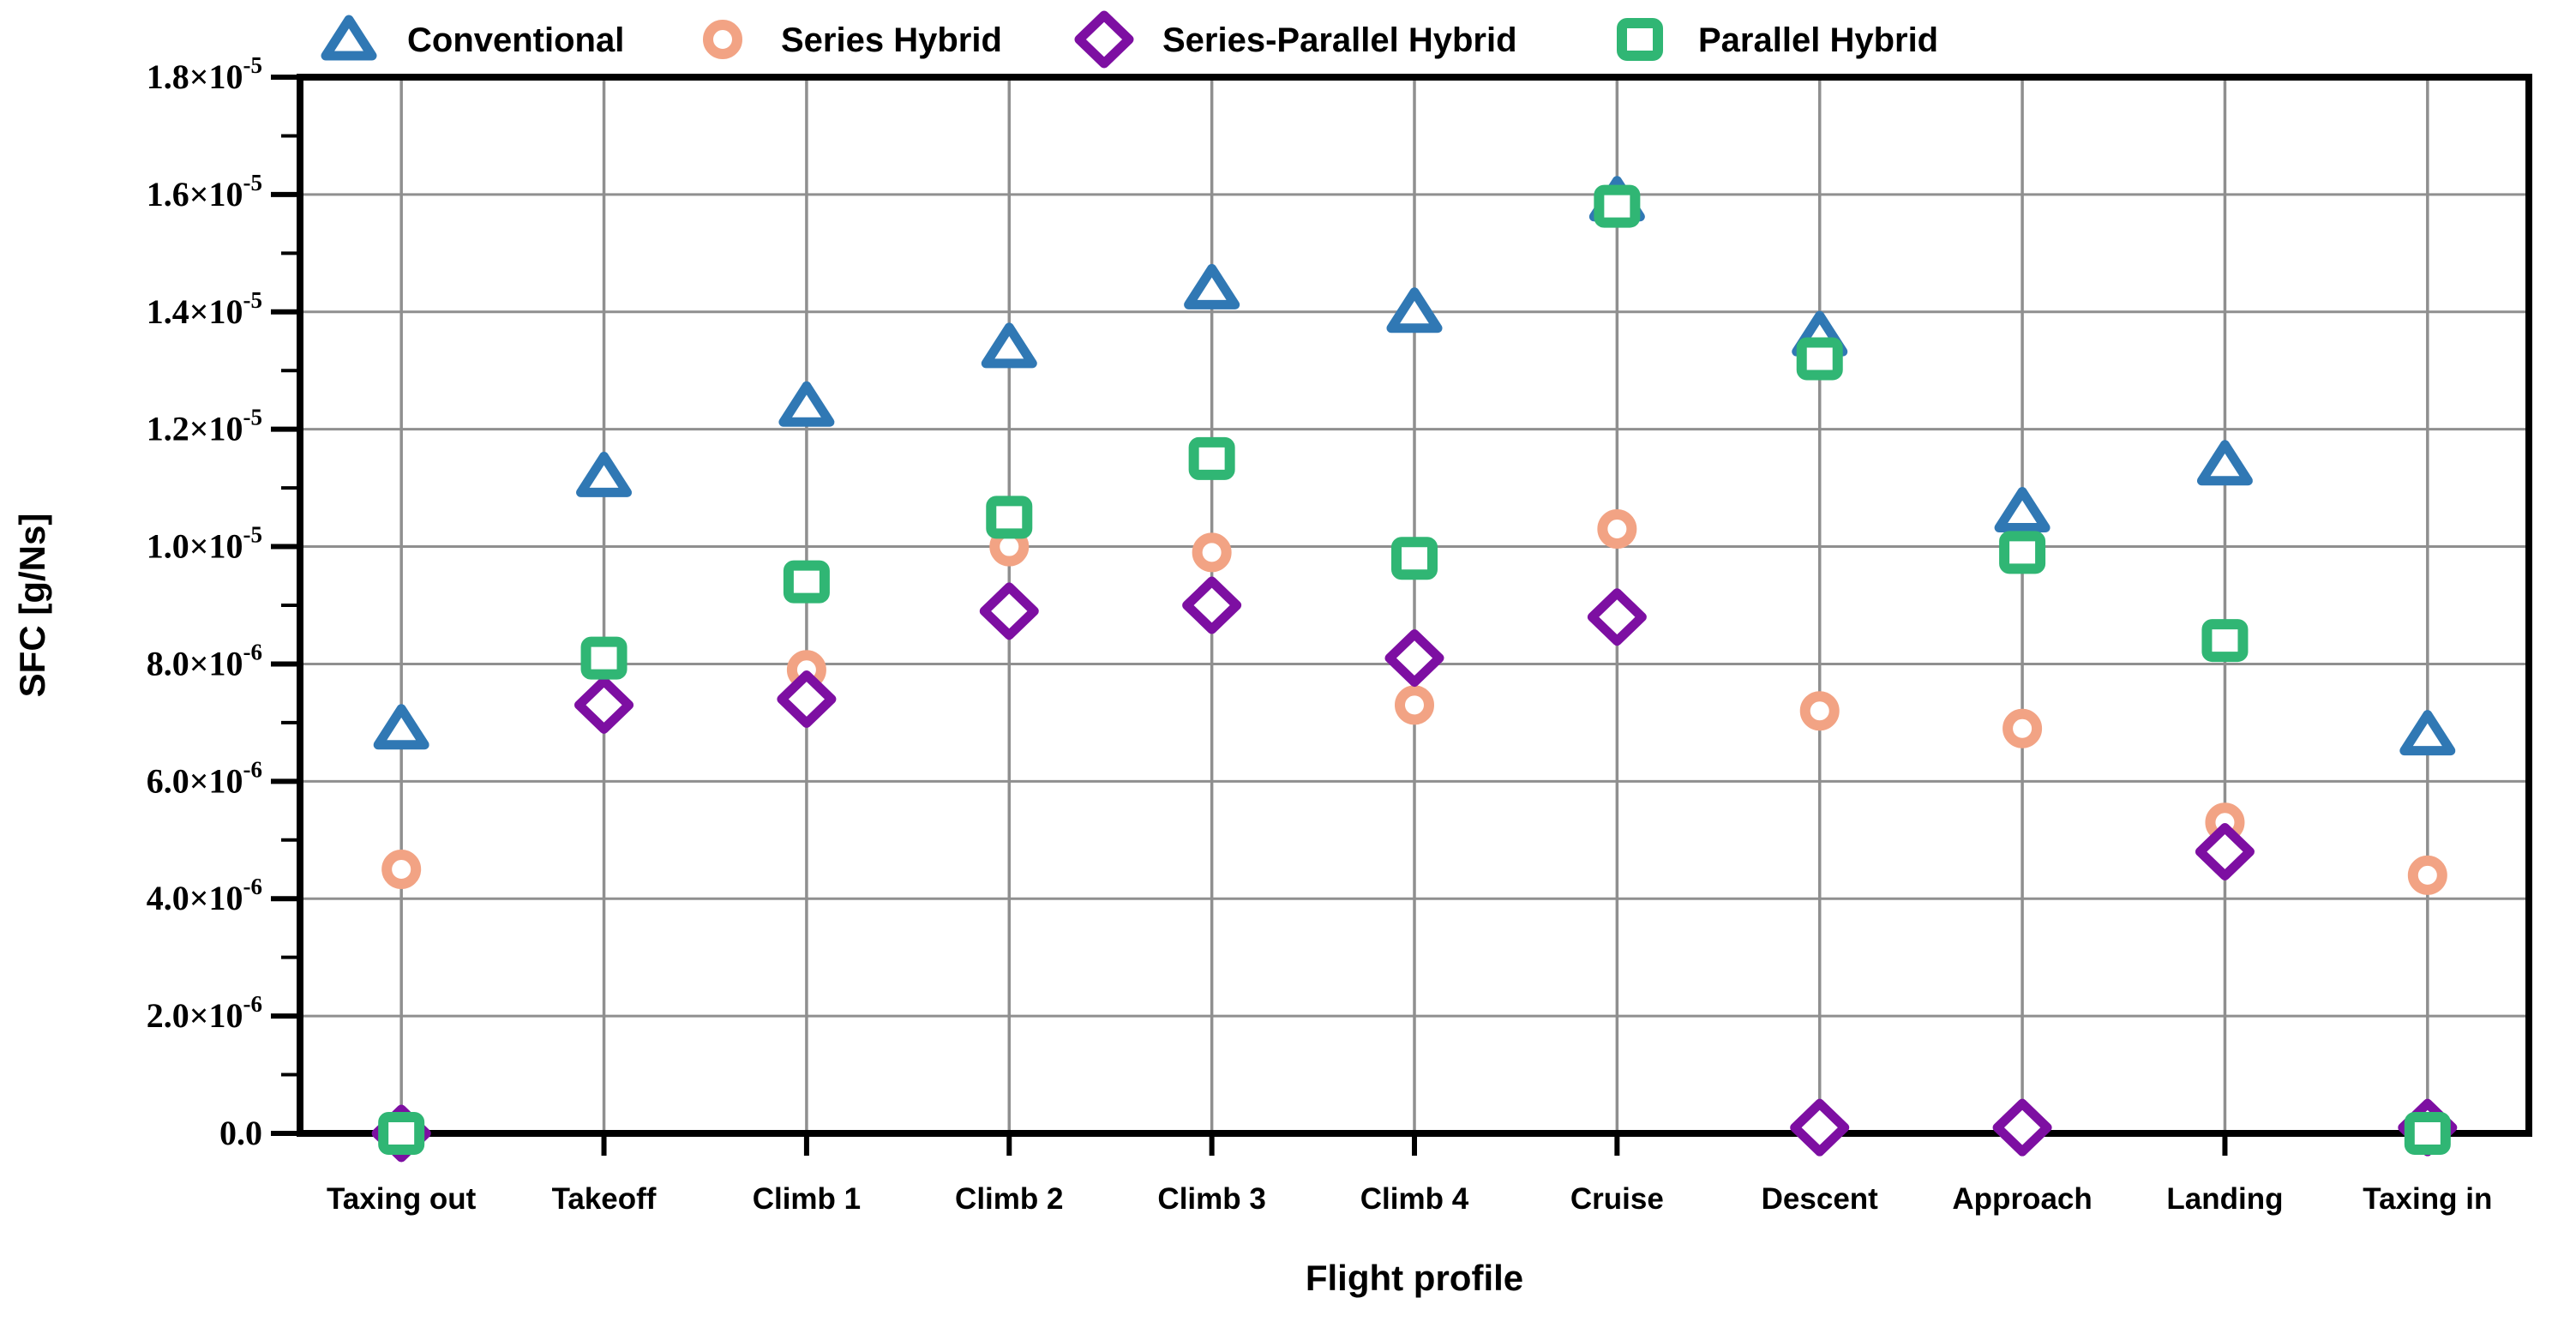 The height and width of the screenshot is (1322, 2576). I want to click on y-tick-label: 0.0, so click(240, 1133).